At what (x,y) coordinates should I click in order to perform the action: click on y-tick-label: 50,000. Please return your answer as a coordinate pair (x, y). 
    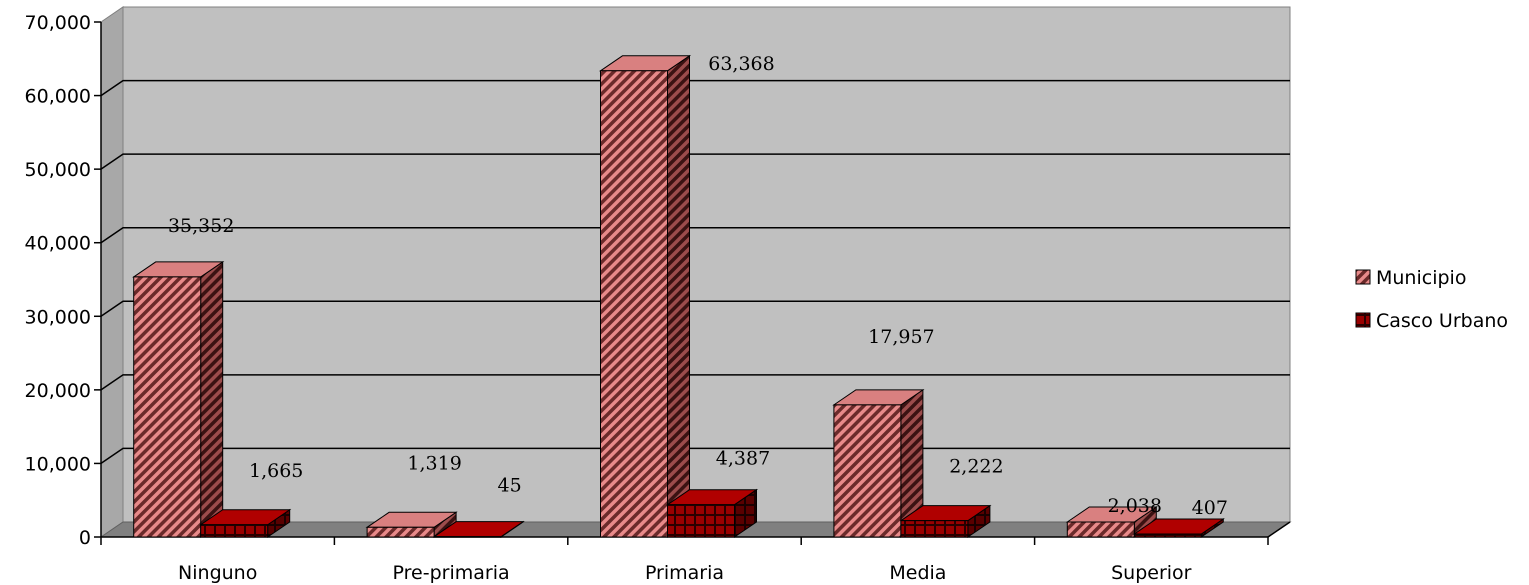
    Looking at the image, I should click on (58, 170).